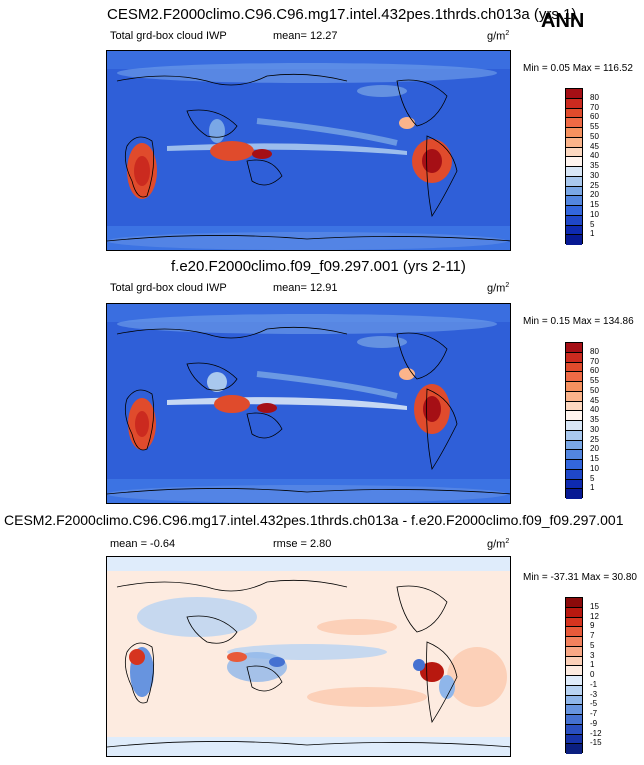 The width and height of the screenshot is (644, 765). Describe the element at coordinates (594, 390) in the screenshot. I see `colorbar-tick-label: 50` at that location.